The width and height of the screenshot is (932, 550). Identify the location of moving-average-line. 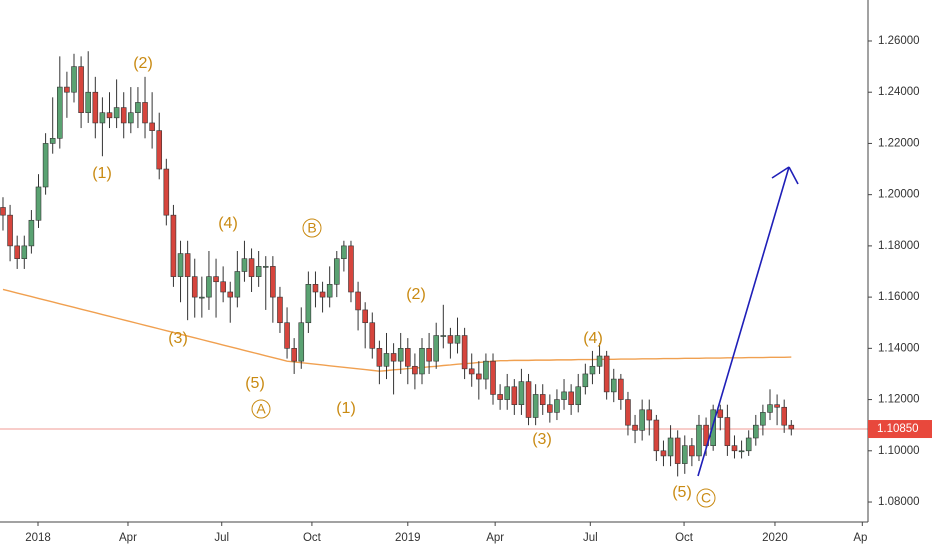
(397, 330).